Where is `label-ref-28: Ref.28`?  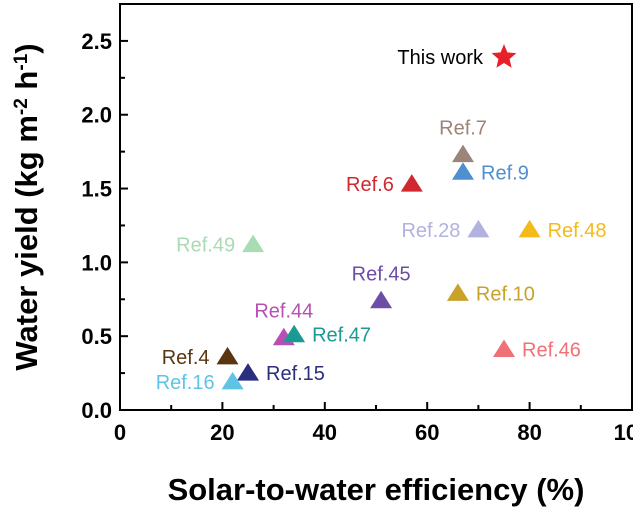
label-ref-28: Ref.28 is located at coordinates (430, 231).